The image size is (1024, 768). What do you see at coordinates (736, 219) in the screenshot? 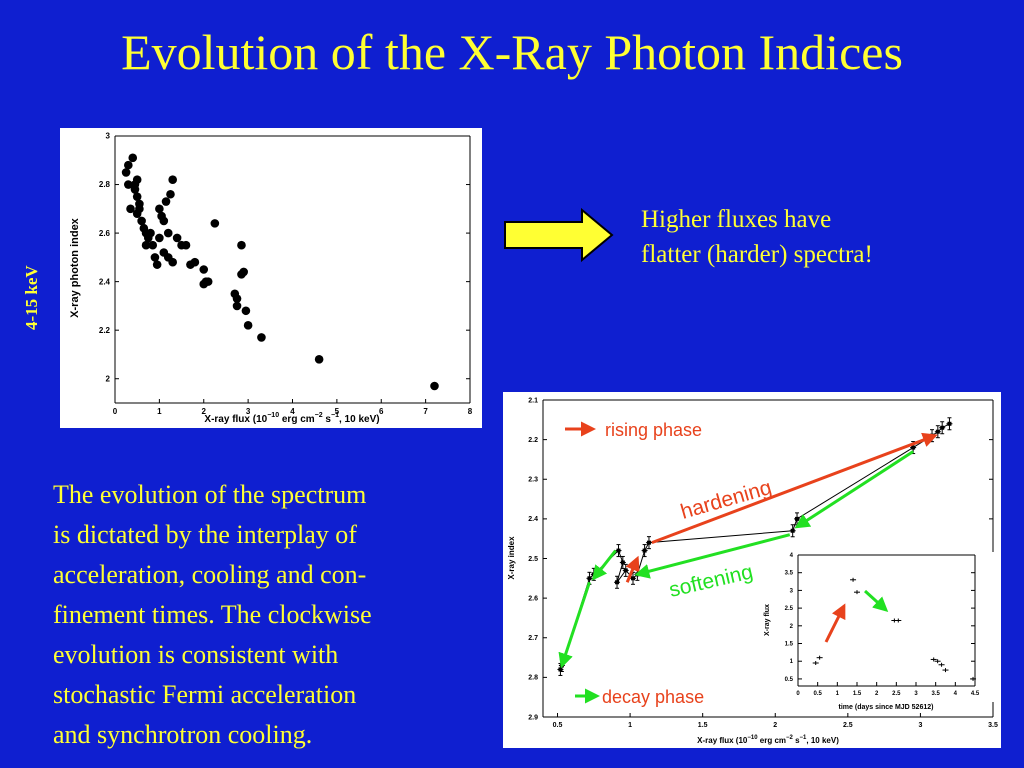
I see `note-line: Higher fluxes have` at bounding box center [736, 219].